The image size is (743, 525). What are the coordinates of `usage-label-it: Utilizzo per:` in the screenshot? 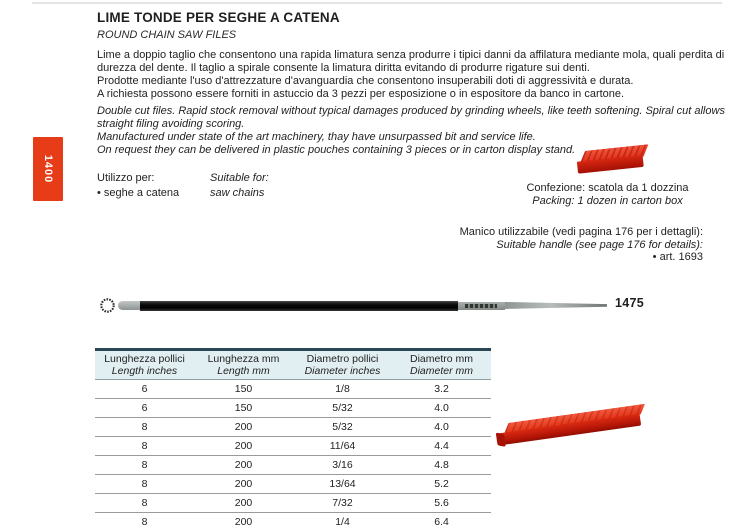 It's located at (126, 178).